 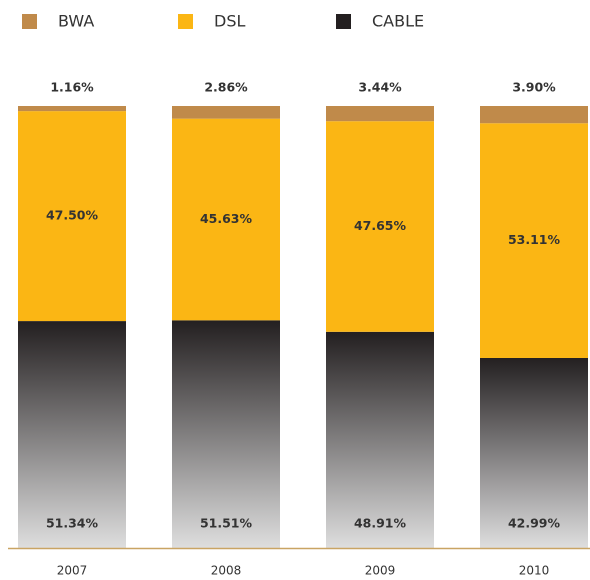 What do you see at coordinates (398, 21) in the screenshot?
I see `legend-label: CABLE` at bounding box center [398, 21].